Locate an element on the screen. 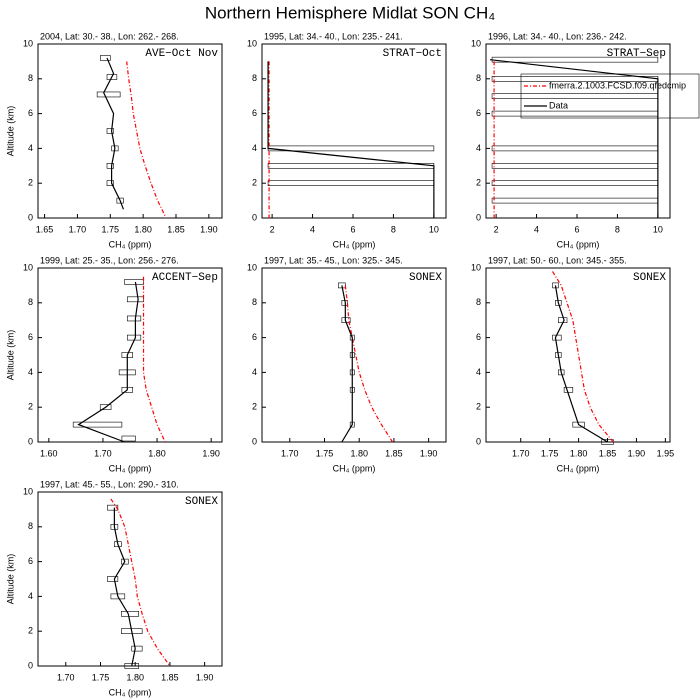 Image resolution: width=700 pixels, height=700 pixels. annotation: AVE−Oct Nov is located at coordinates (181, 54).